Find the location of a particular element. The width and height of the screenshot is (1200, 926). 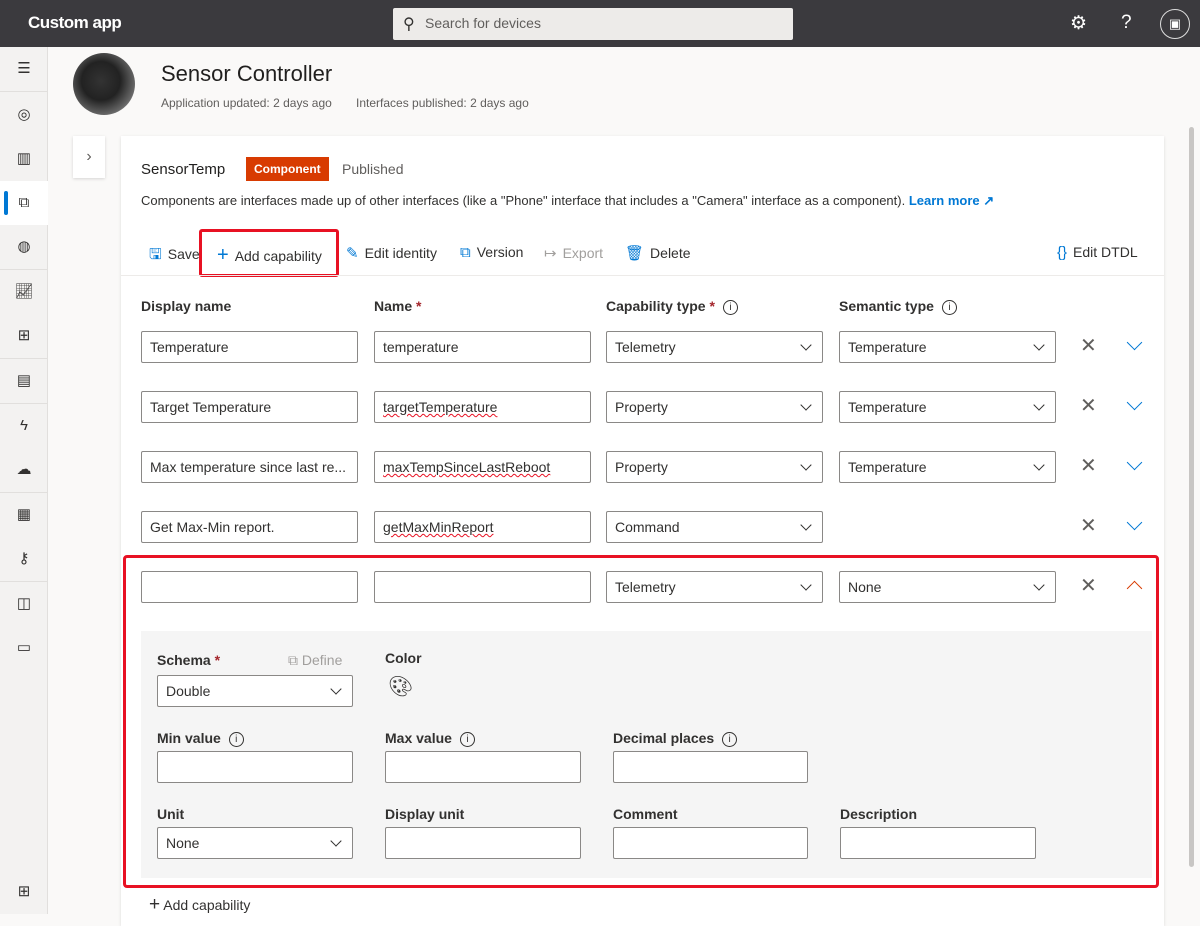

edit-identity-button: ✎ Edit identity is located at coordinates (391, 253).